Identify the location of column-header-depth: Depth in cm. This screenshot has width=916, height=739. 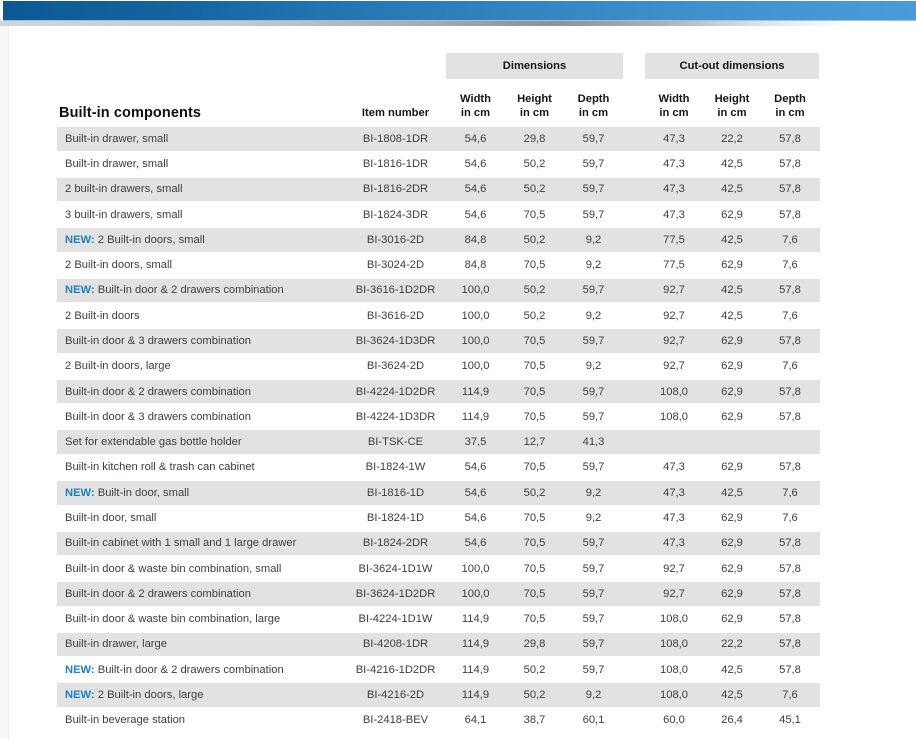
(593, 109).